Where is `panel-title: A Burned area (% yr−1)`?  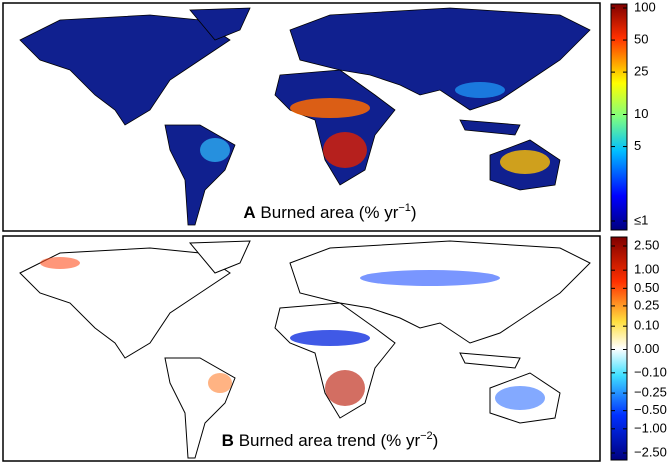
panel-title: A Burned area (% yr−1) is located at coordinates (329, 212).